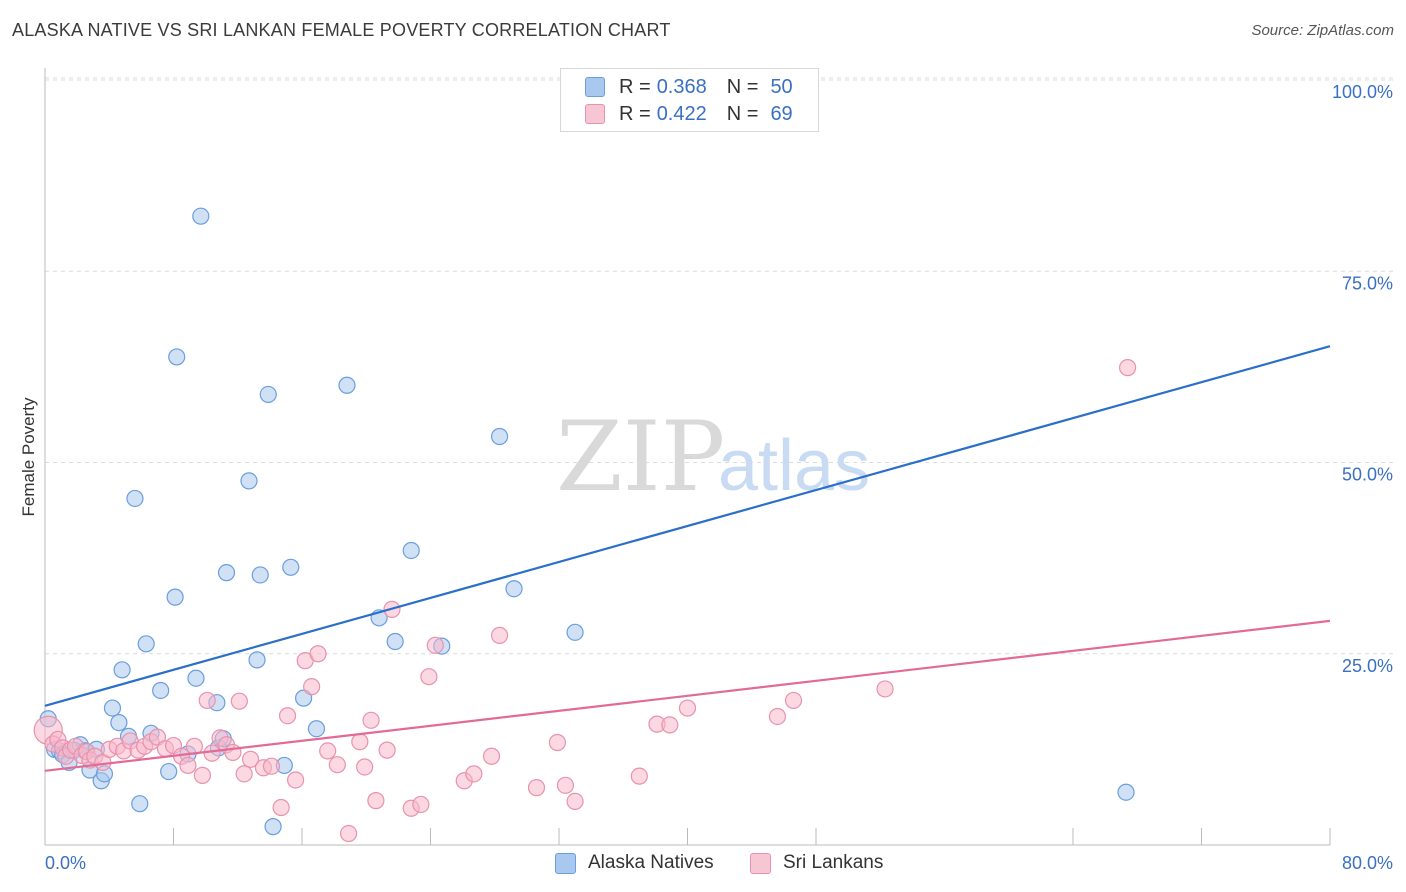 This screenshot has width=1406, height=892. I want to click on legend-label: Alaska Natives, so click(651, 862).